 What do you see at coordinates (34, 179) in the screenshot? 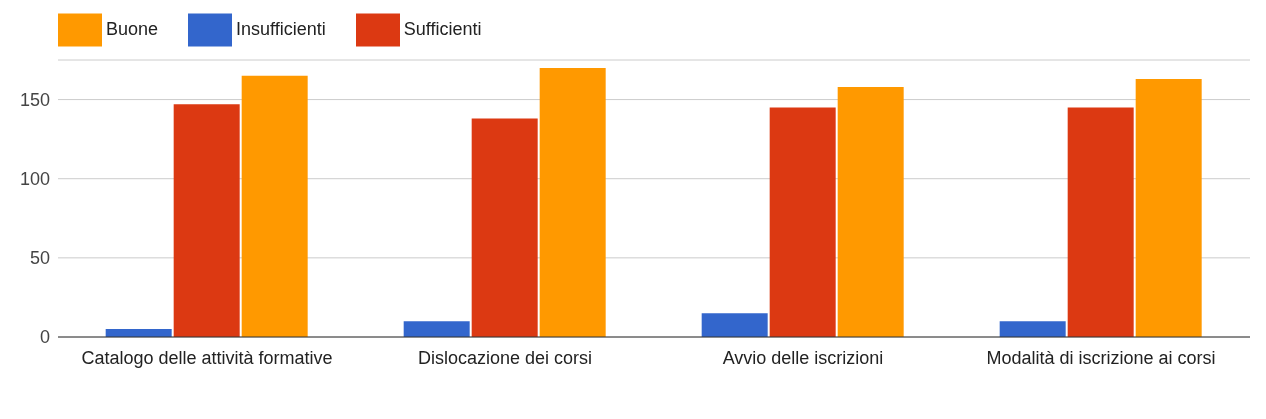
I see `y-tick-label: 100` at bounding box center [34, 179].